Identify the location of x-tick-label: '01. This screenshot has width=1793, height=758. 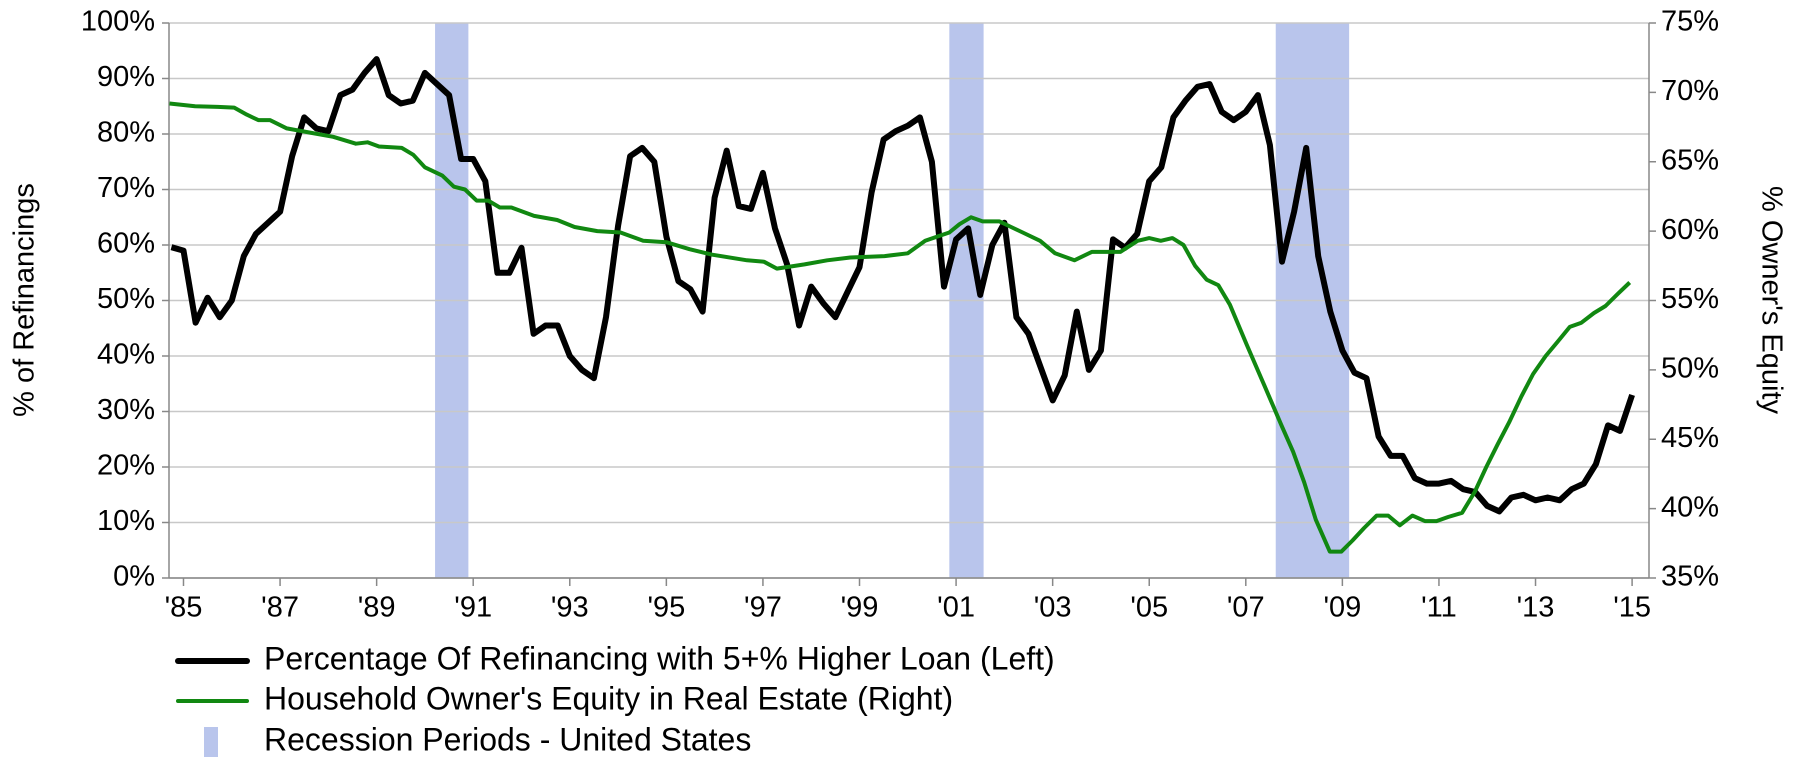
(956, 608).